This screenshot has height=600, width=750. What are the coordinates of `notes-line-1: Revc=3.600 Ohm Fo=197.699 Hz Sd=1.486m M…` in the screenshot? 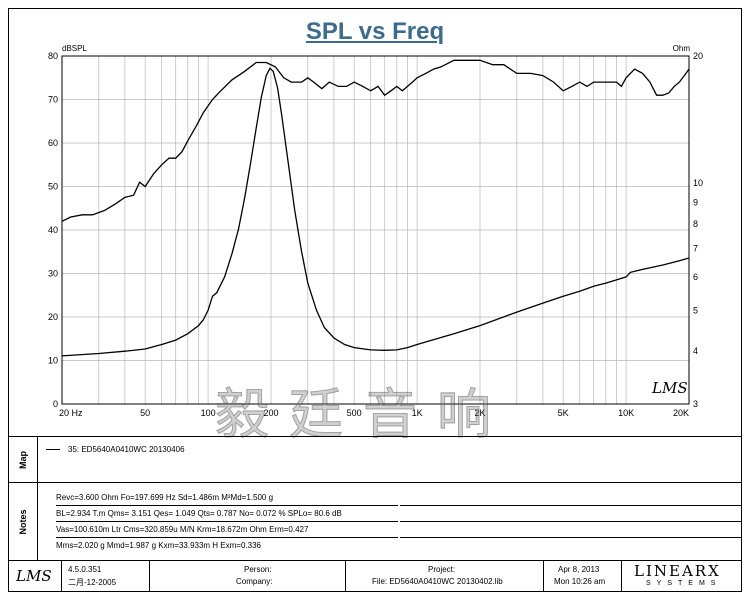 It's located at (165, 497).